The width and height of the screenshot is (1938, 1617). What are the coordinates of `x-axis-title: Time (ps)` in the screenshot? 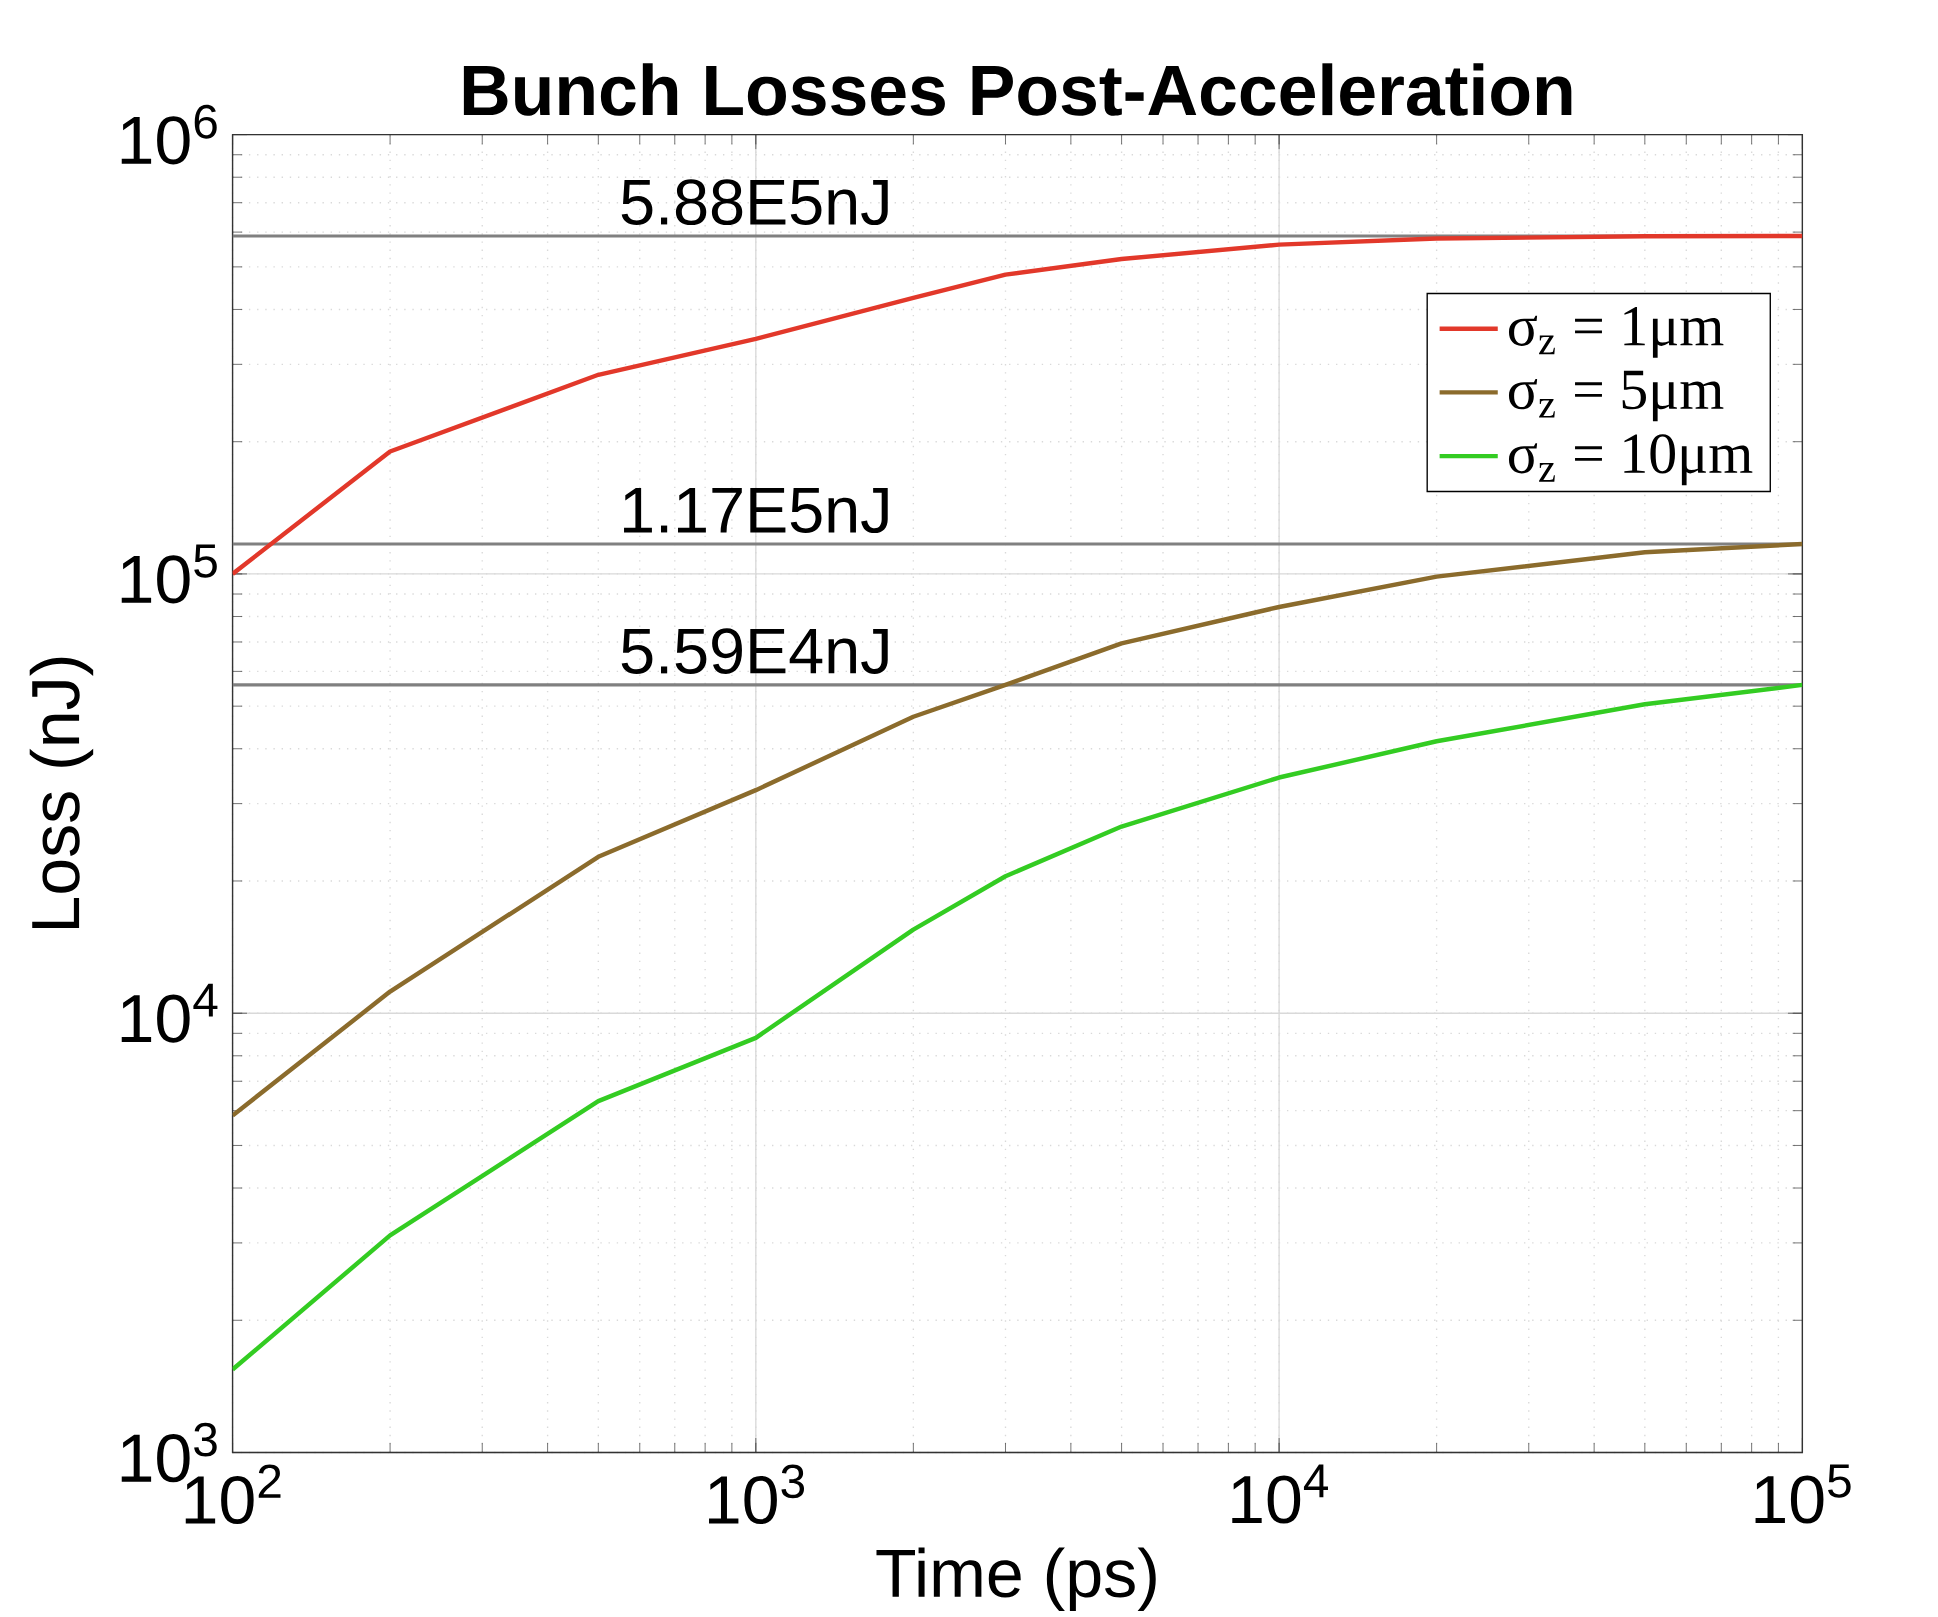 It's located at (1016, 1579).